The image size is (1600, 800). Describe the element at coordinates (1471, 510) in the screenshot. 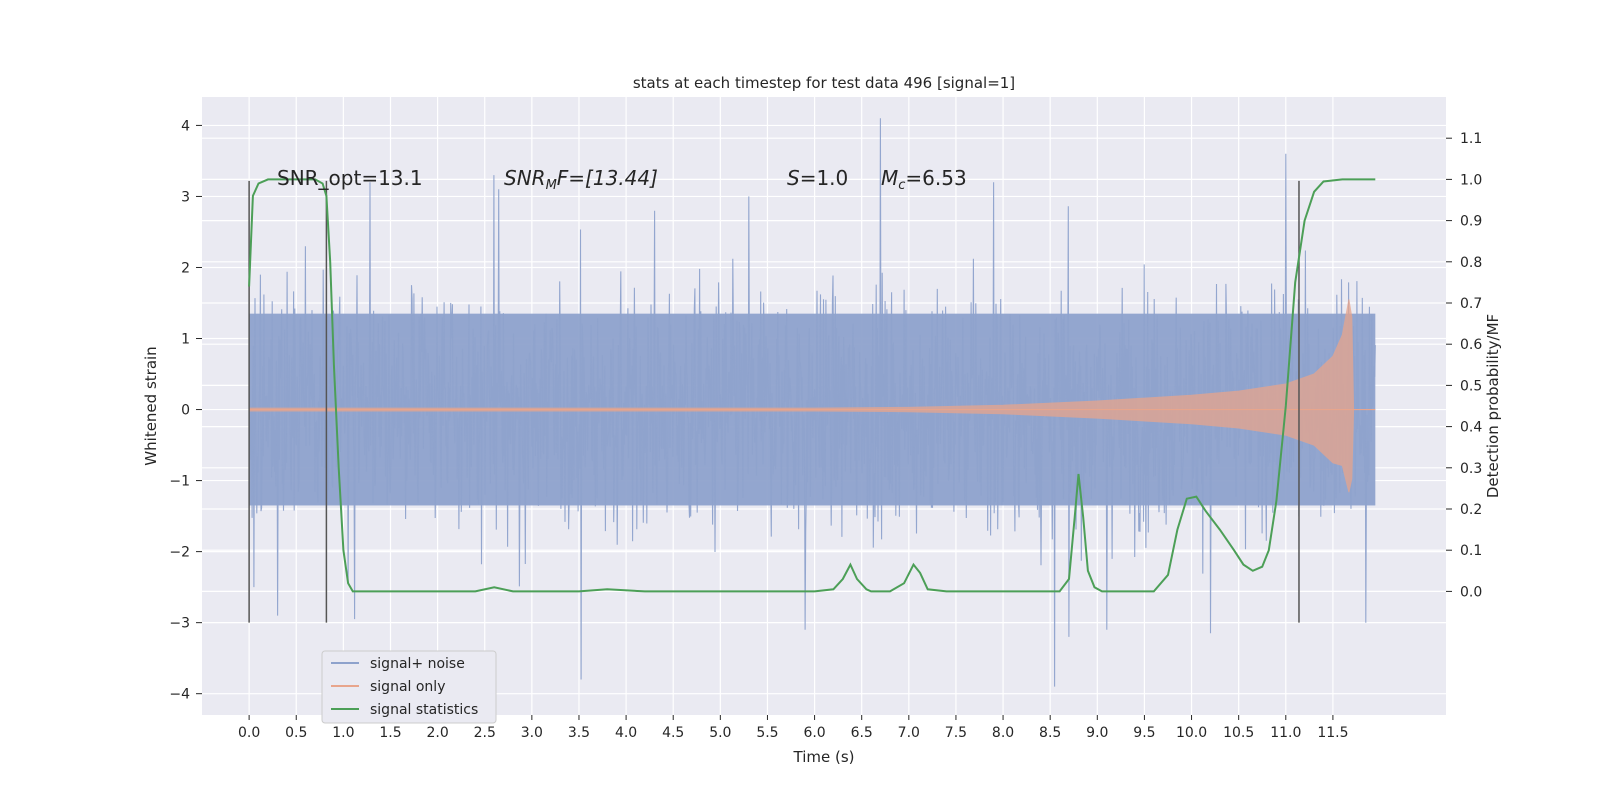

I see `y2-tick-label-2: 0.2` at that location.